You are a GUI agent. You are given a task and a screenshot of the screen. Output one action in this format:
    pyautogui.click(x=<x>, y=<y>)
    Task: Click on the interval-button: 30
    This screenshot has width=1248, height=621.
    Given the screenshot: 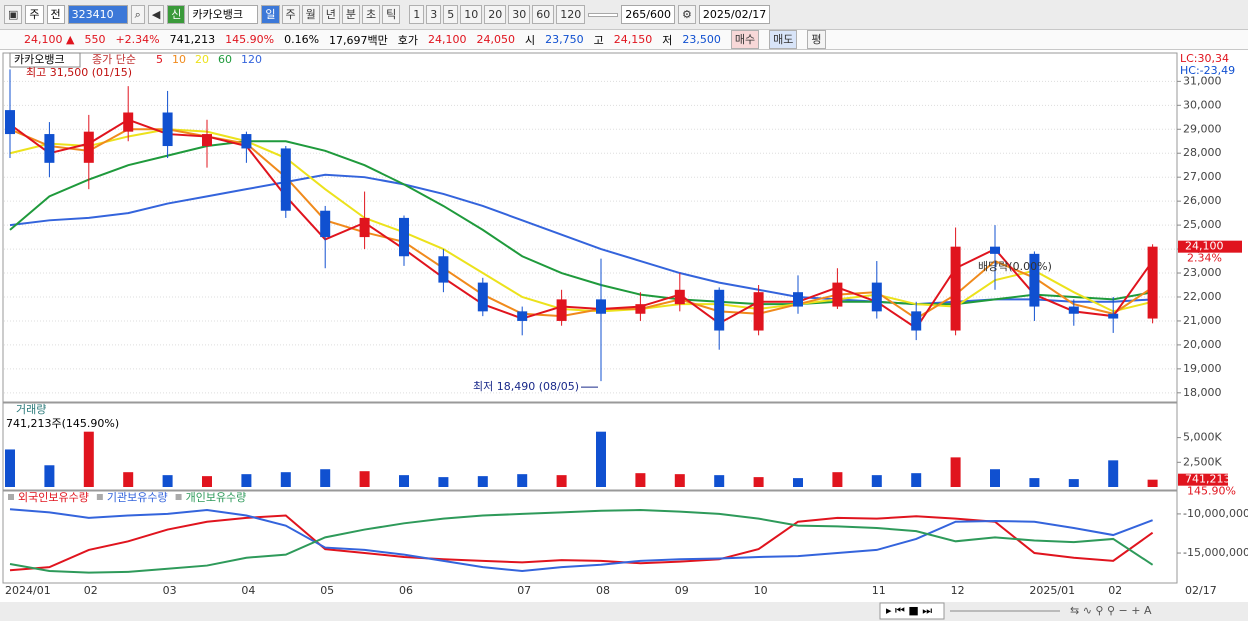 What is the action you would take?
    pyautogui.click(x=519, y=14)
    